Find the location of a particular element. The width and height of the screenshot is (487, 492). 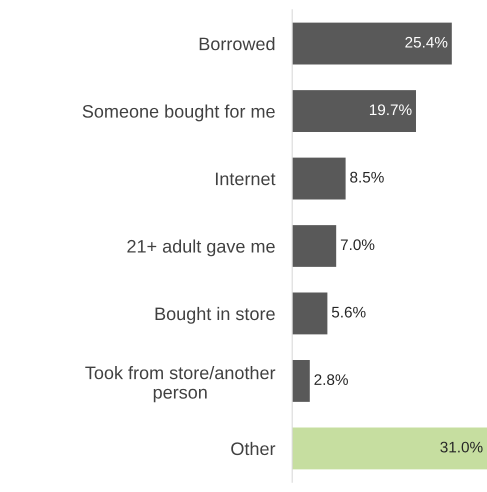

y-tick-label: Other is located at coordinates (253, 449).